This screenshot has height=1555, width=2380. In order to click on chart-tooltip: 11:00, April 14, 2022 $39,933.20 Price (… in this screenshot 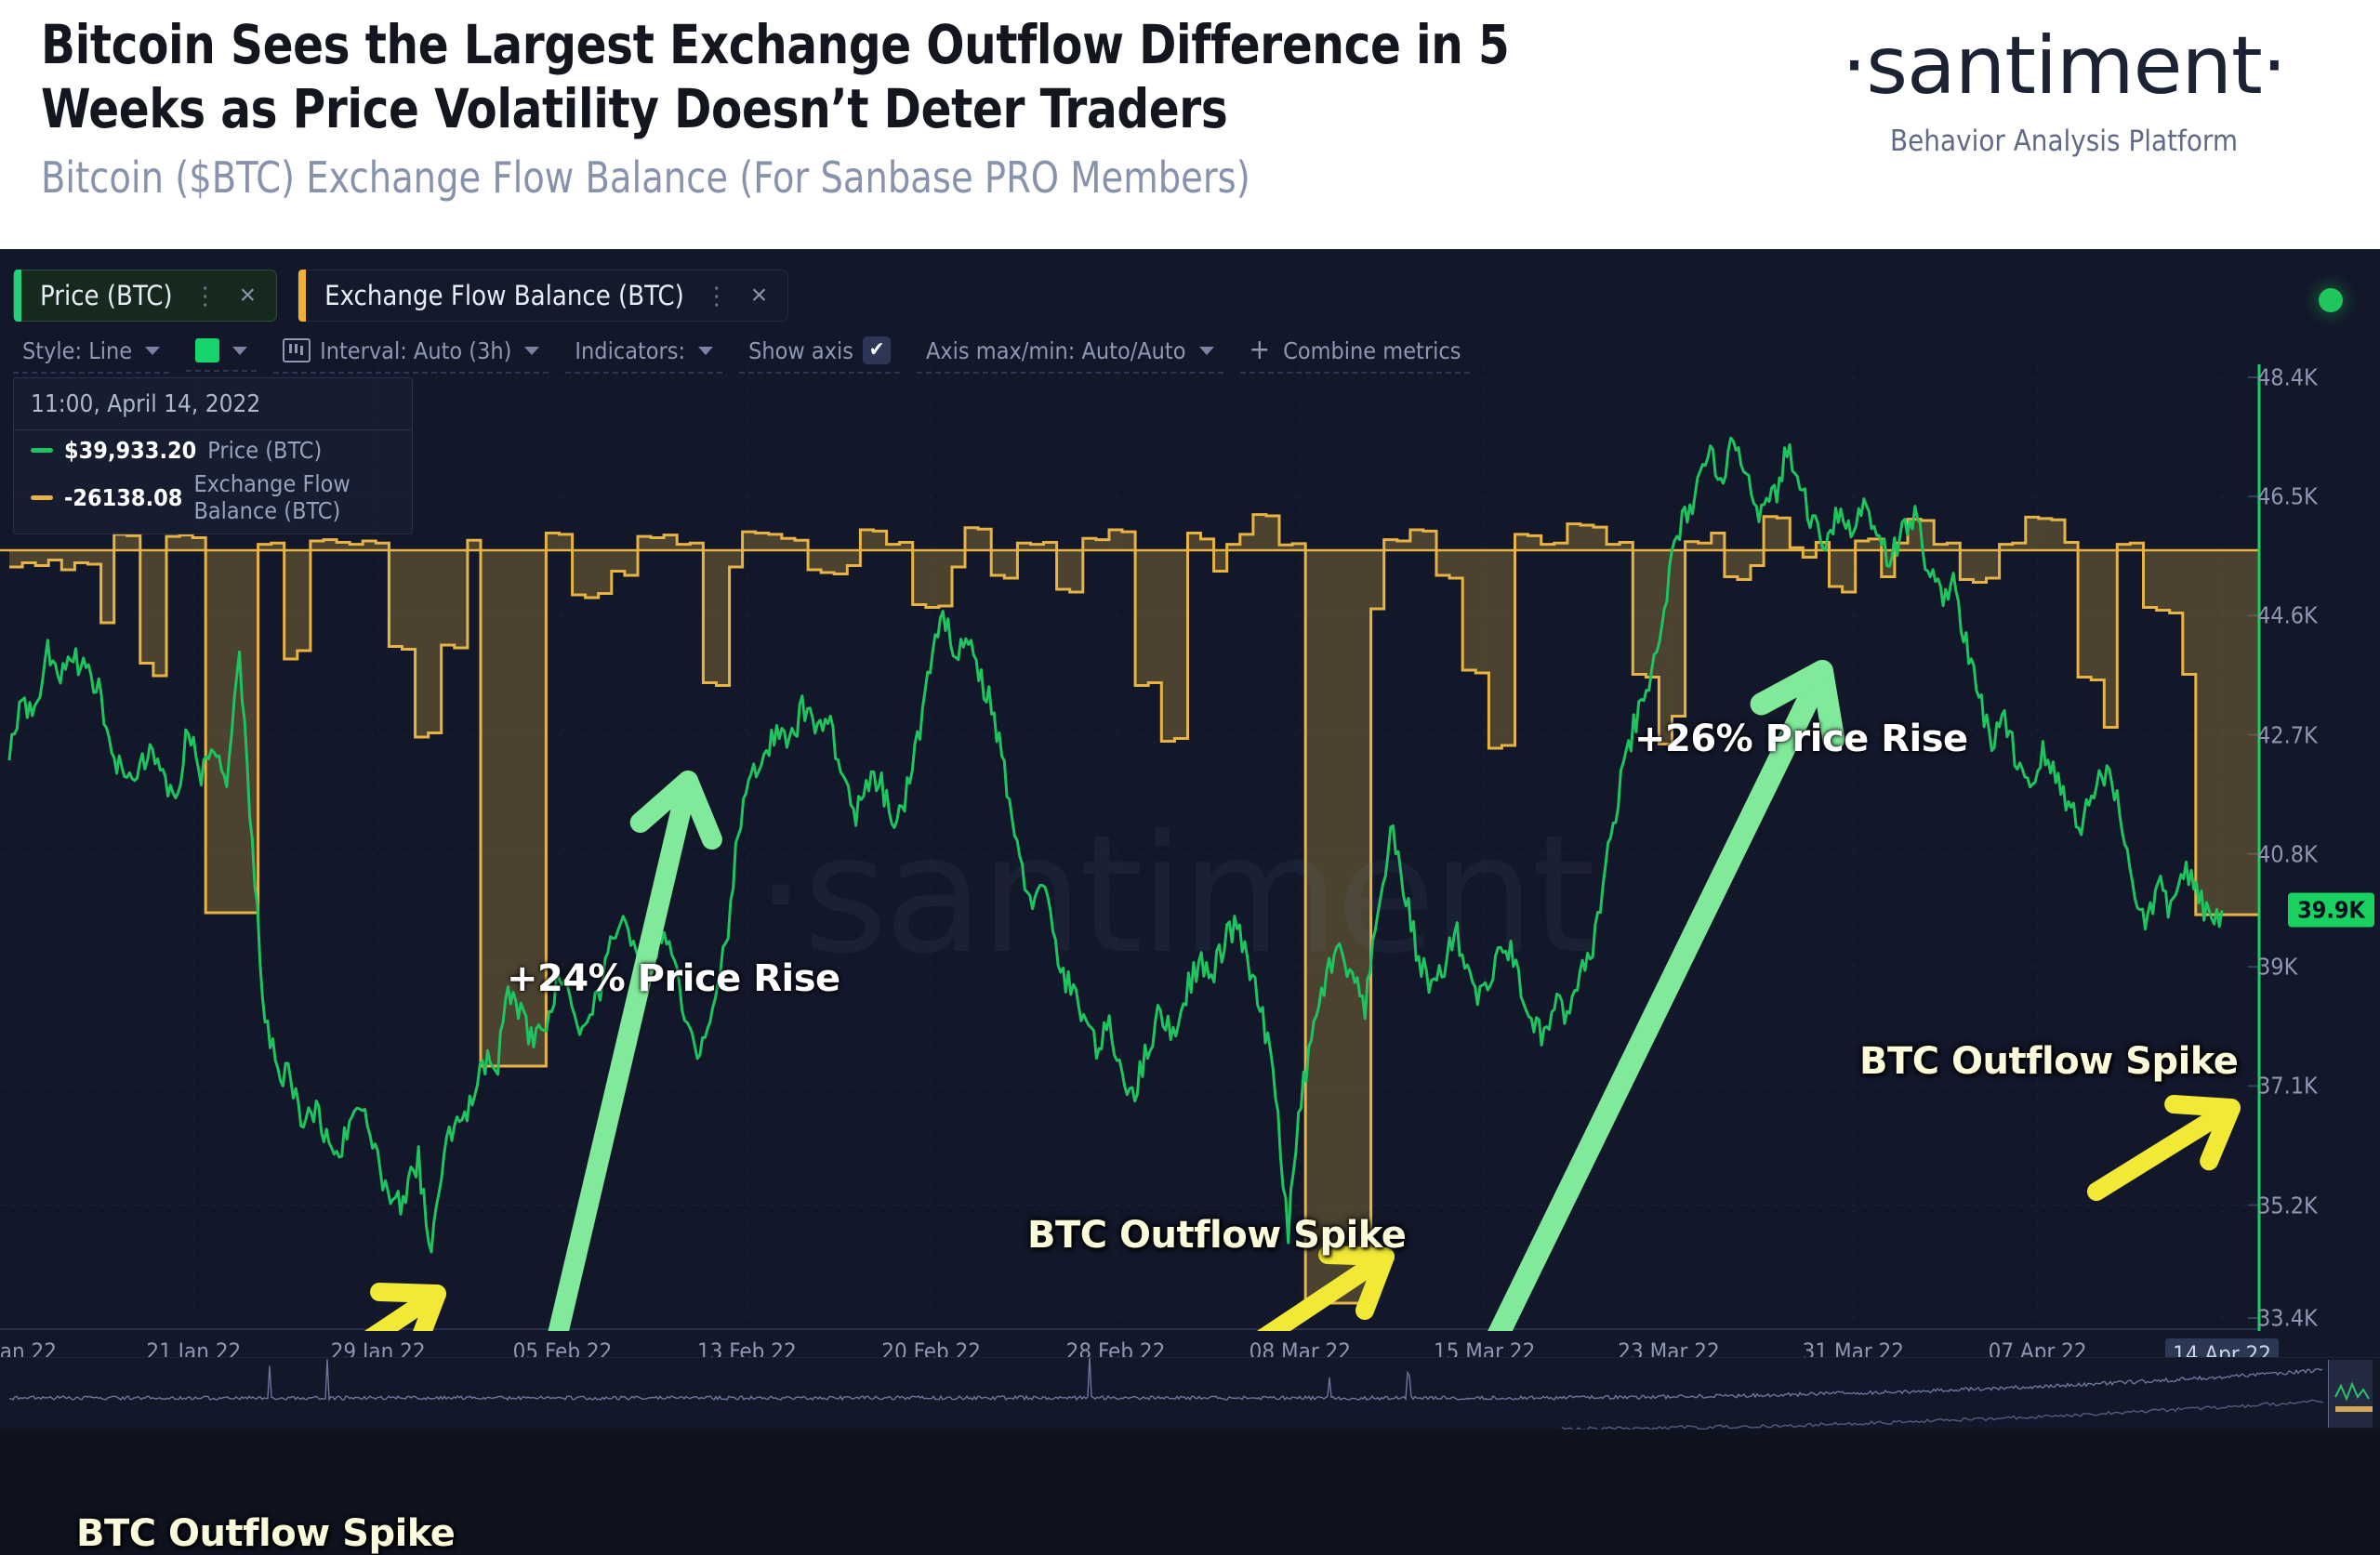, I will do `click(213, 455)`.